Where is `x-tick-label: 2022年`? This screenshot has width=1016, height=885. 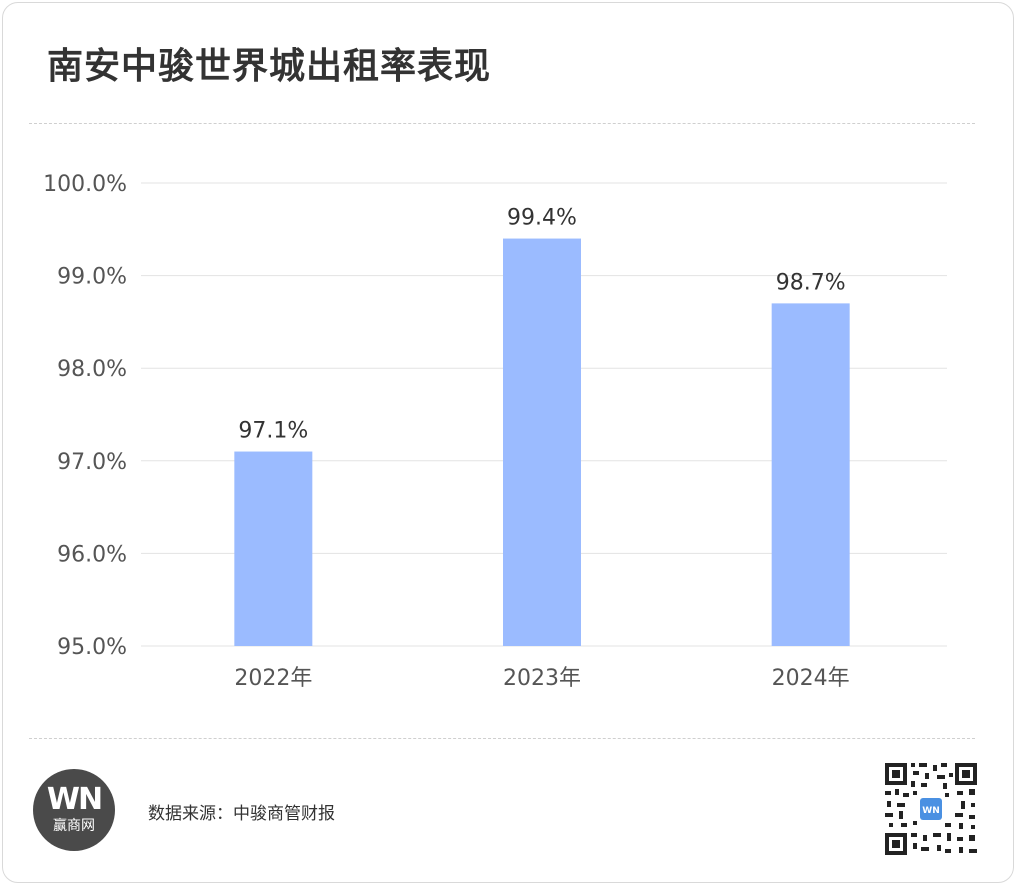 x-tick-label: 2022年 is located at coordinates (273, 678).